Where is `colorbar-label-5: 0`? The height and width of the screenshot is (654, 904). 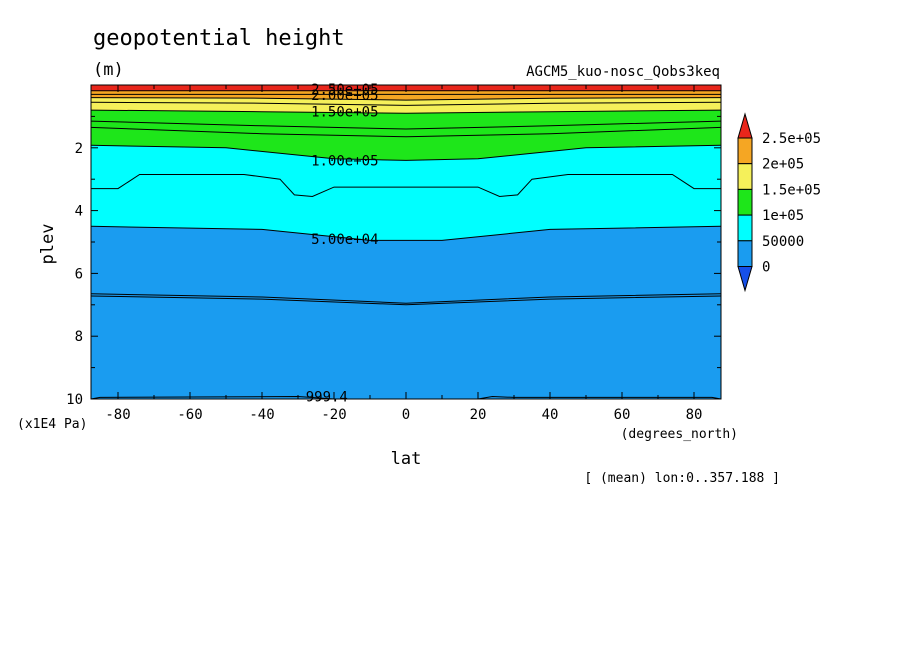
colorbar-label-5: 0 is located at coordinates (766, 268).